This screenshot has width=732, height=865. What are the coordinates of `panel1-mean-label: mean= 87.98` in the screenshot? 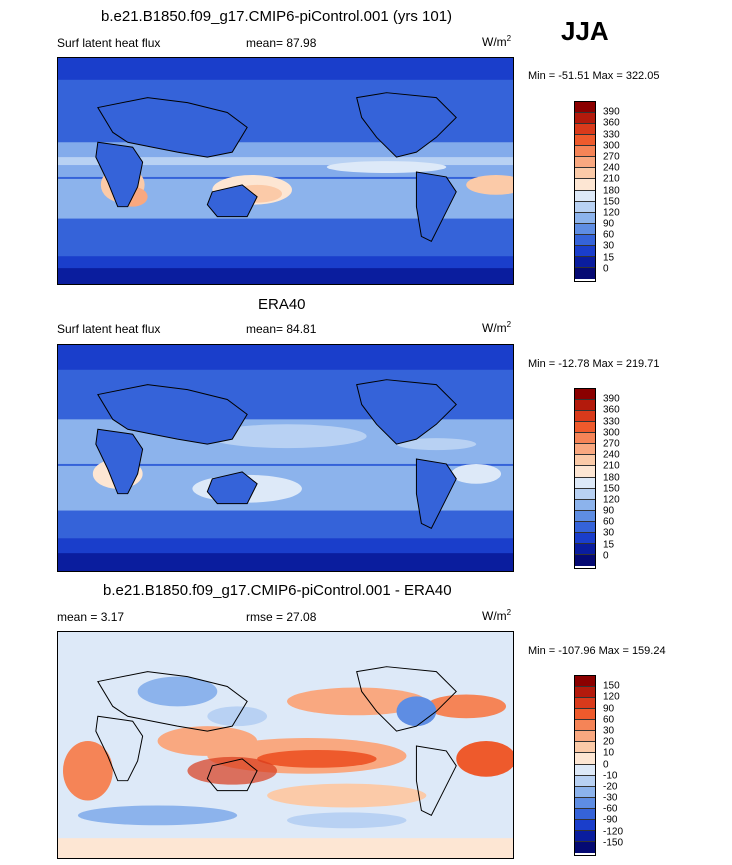 It's located at (281, 43).